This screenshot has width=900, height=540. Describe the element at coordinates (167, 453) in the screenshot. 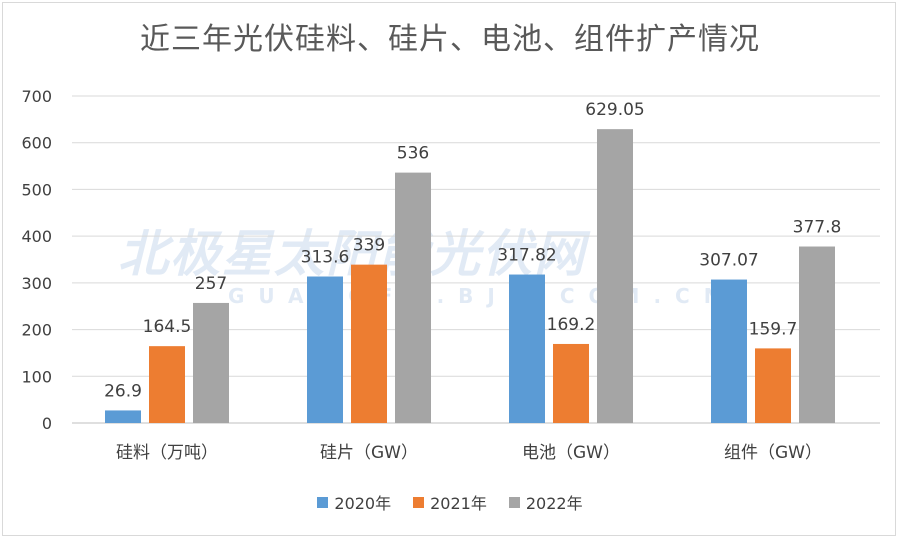

I see `x-tick-label: 硅料（万吨）` at that location.